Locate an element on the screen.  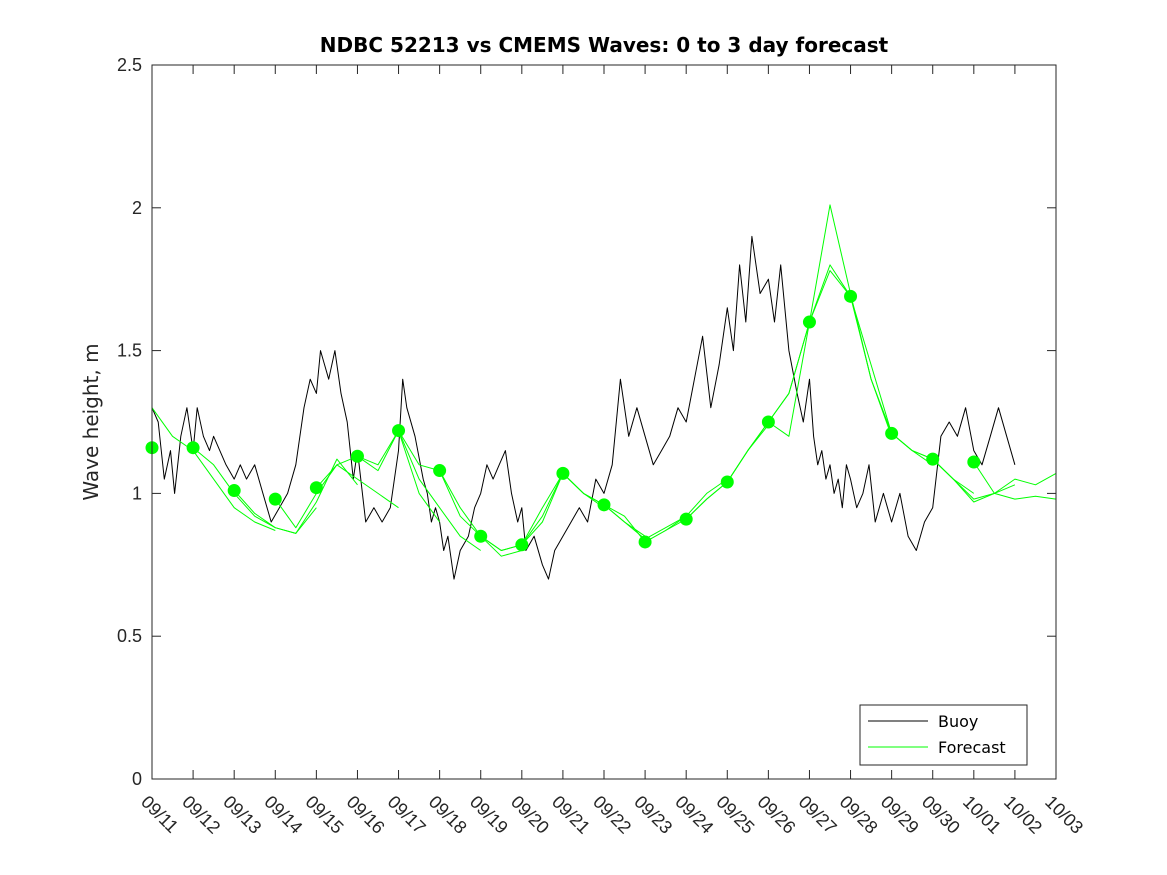
legend-buoy-label: Buoy is located at coordinates (958, 721).